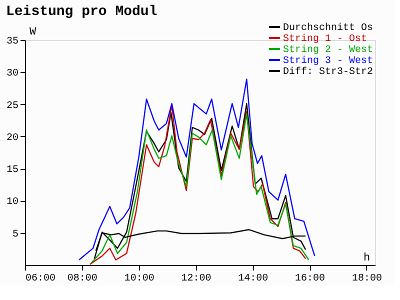 The height and width of the screenshot is (300, 400). Describe the element at coordinates (33, 32) in the screenshot. I see `y-axis-title: W` at that location.